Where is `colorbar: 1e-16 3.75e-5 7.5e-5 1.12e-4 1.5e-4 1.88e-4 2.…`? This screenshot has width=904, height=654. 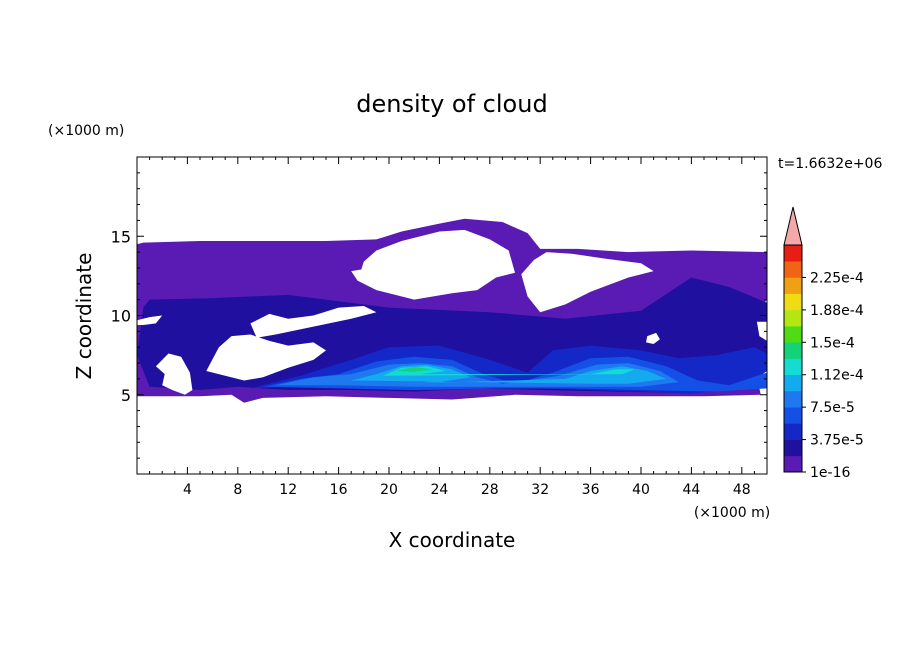
colorbar: 1e-16 3.75e-5 7.5e-5 1.12e-4 1.5e-4 1.88e-4 2.… is located at coordinates (823, 343).